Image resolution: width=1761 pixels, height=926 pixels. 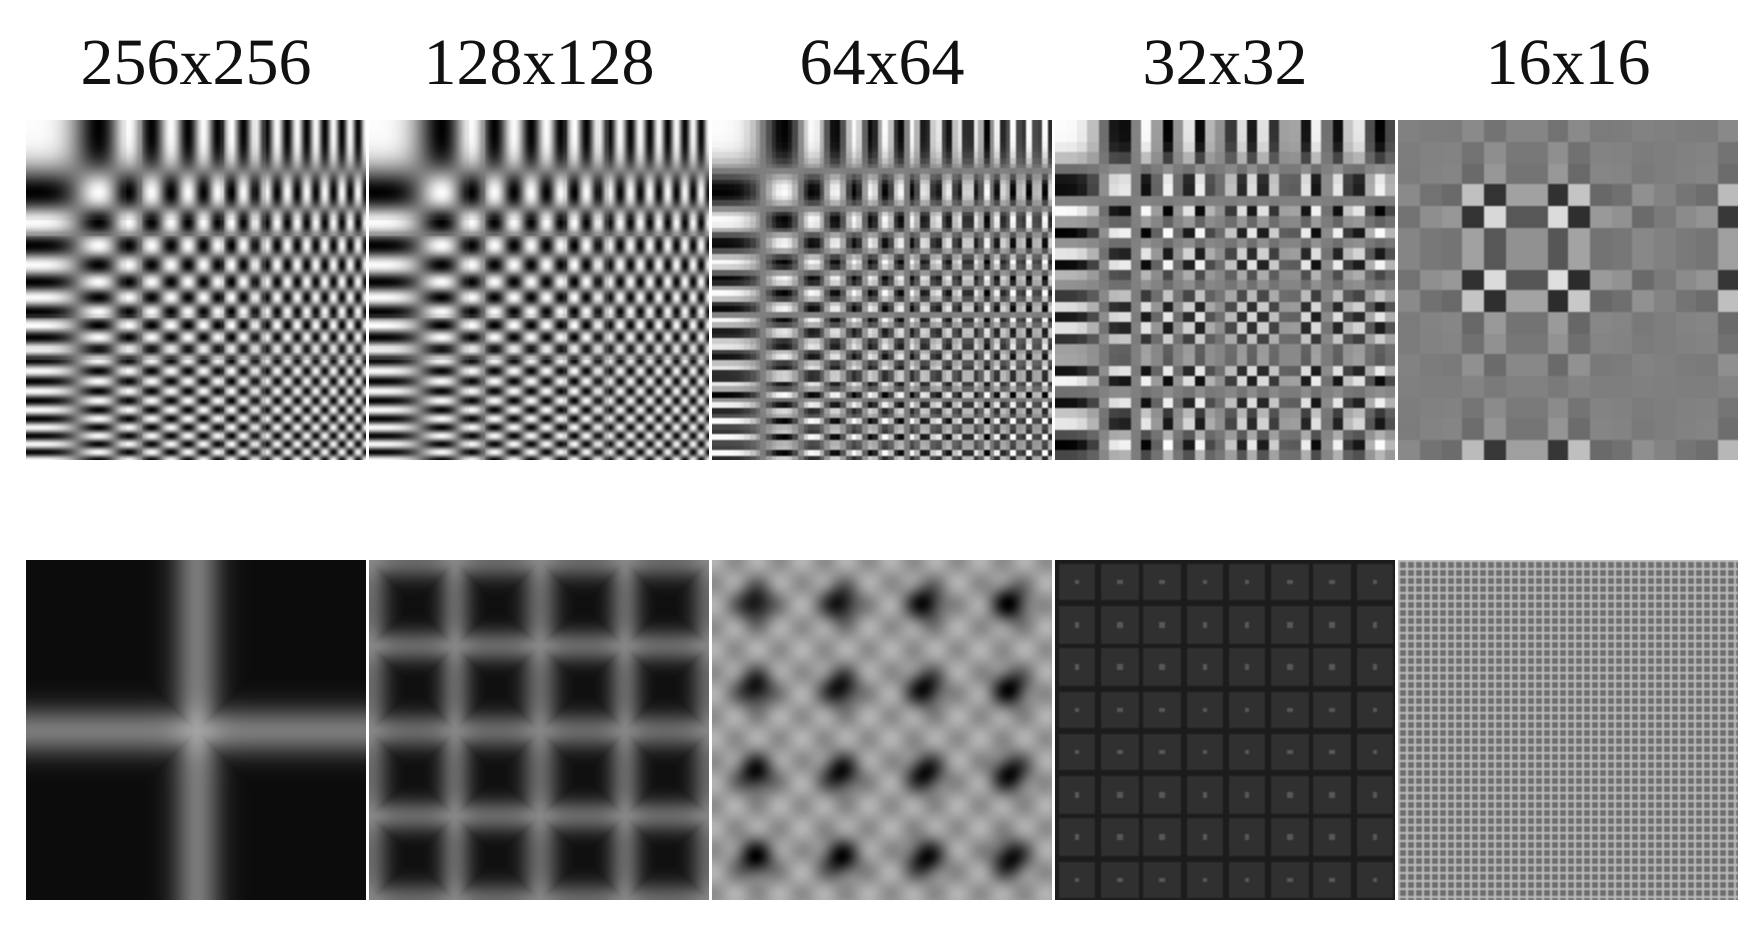 What do you see at coordinates (539, 62) in the screenshot?
I see `panel-label-128: 128x128` at bounding box center [539, 62].